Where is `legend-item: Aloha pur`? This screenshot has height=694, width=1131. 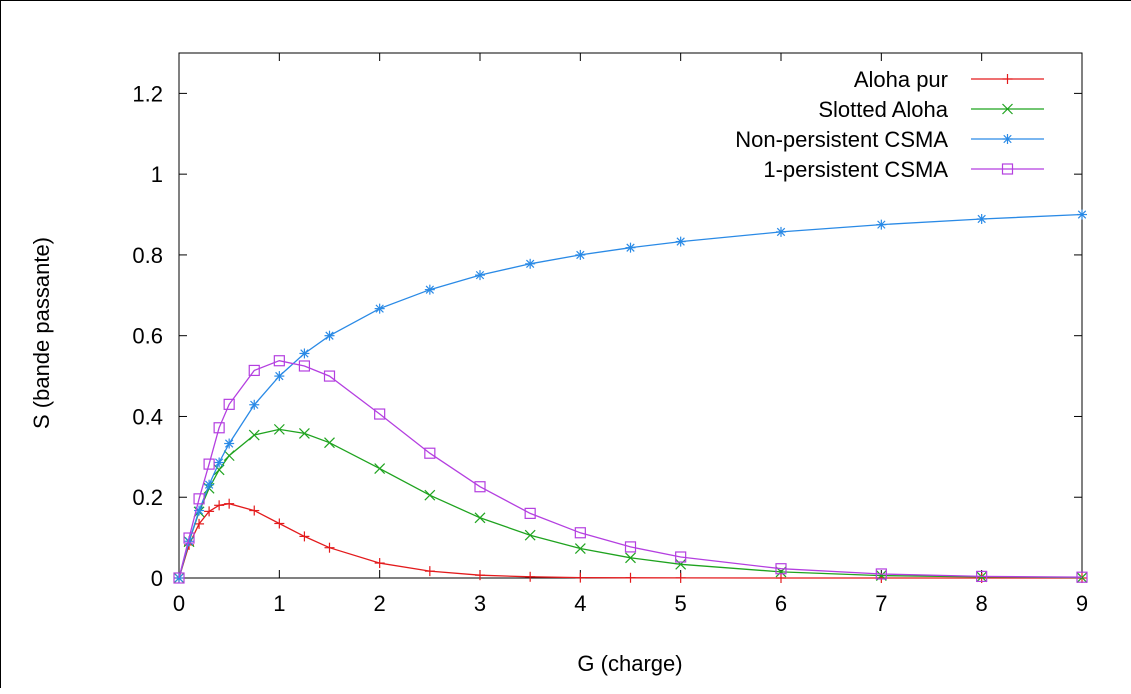 legend-item: Aloha pur is located at coordinates (949, 79).